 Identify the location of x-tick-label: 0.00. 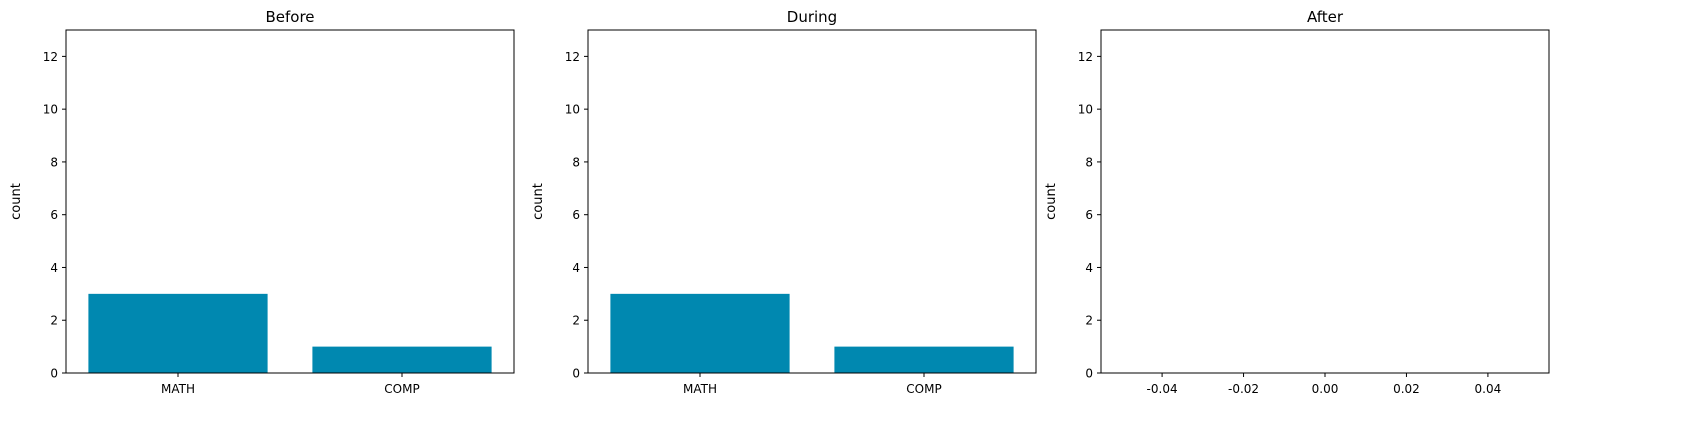
(1325, 389).